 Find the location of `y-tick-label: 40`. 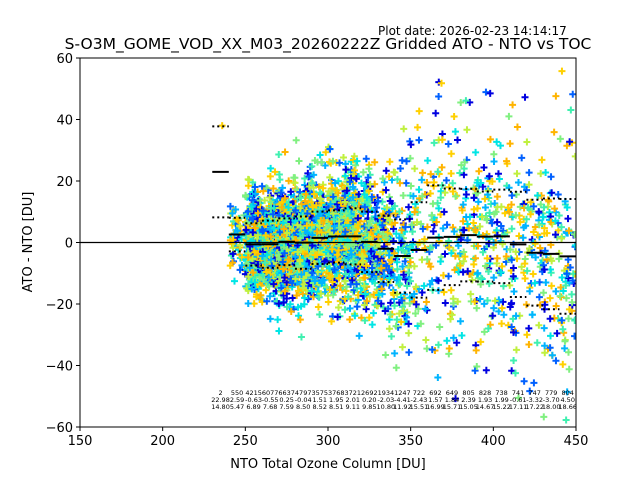

y-tick-label: 40 is located at coordinates (64, 121).